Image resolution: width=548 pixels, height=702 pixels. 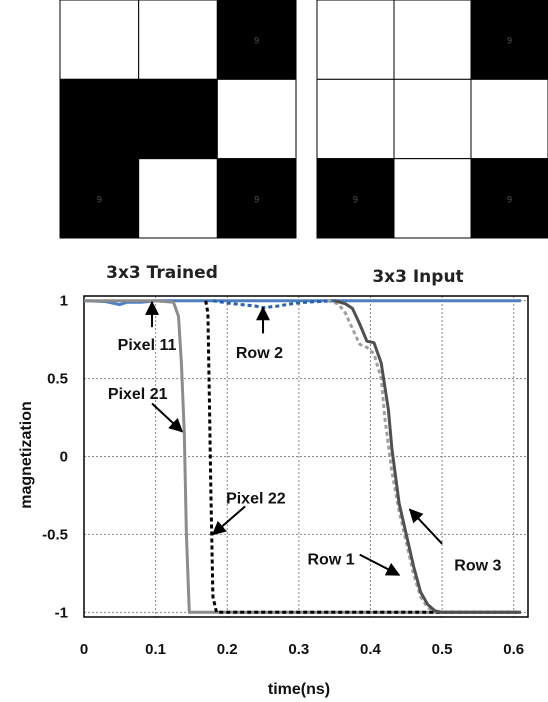 What do you see at coordinates (417, 277) in the screenshot?
I see `input-grid-title: 3x3 Input` at bounding box center [417, 277].